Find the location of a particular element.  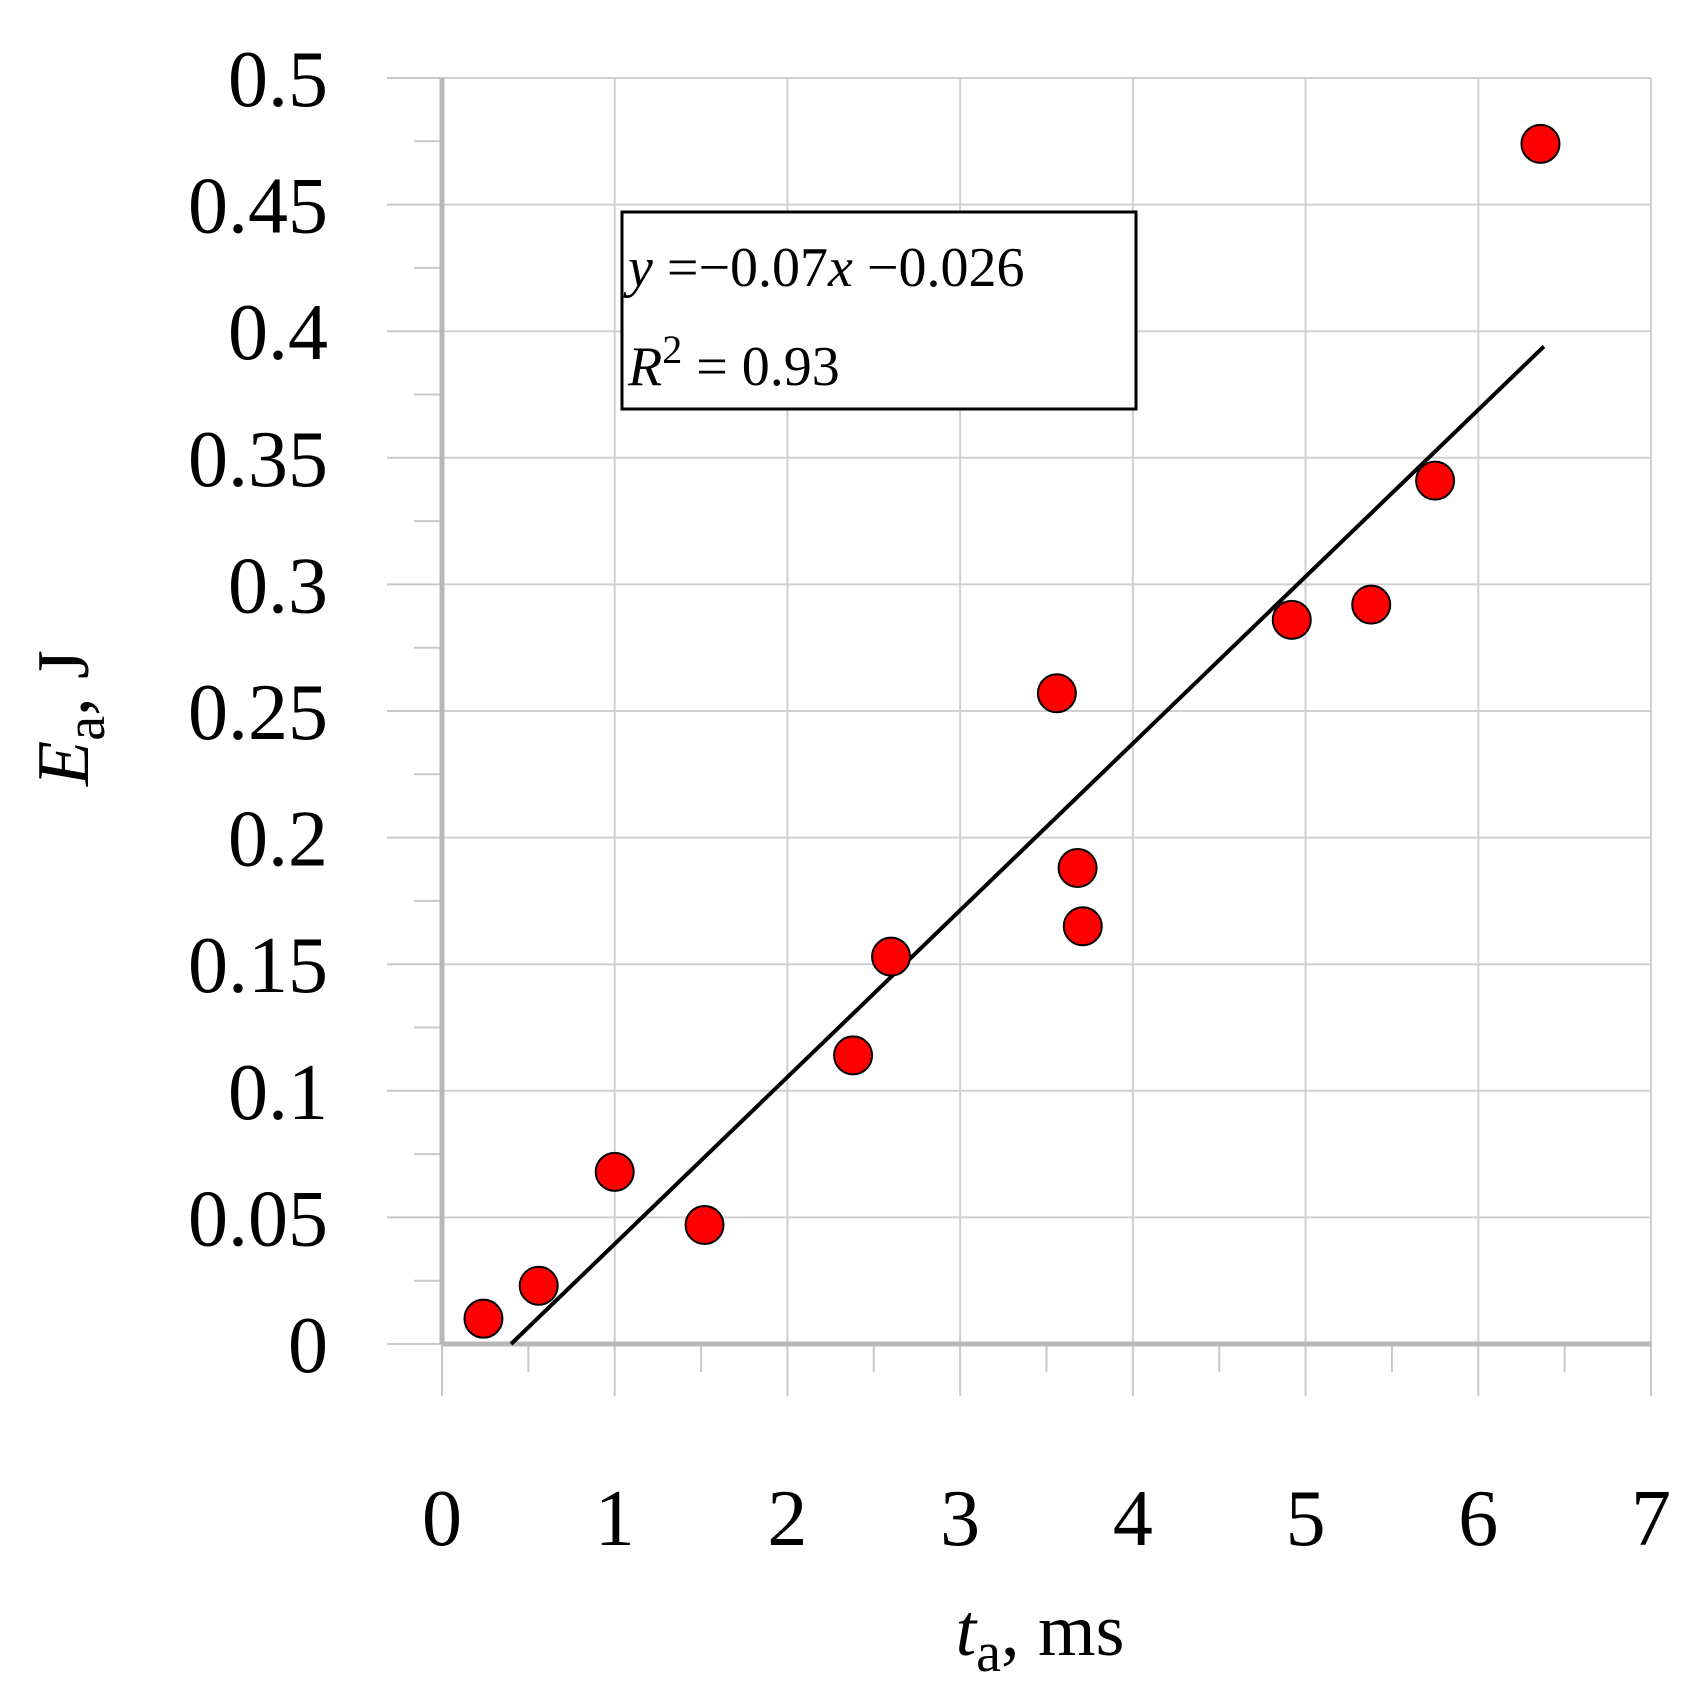

y-axis-title: Ea, J is located at coordinates (70, 718).